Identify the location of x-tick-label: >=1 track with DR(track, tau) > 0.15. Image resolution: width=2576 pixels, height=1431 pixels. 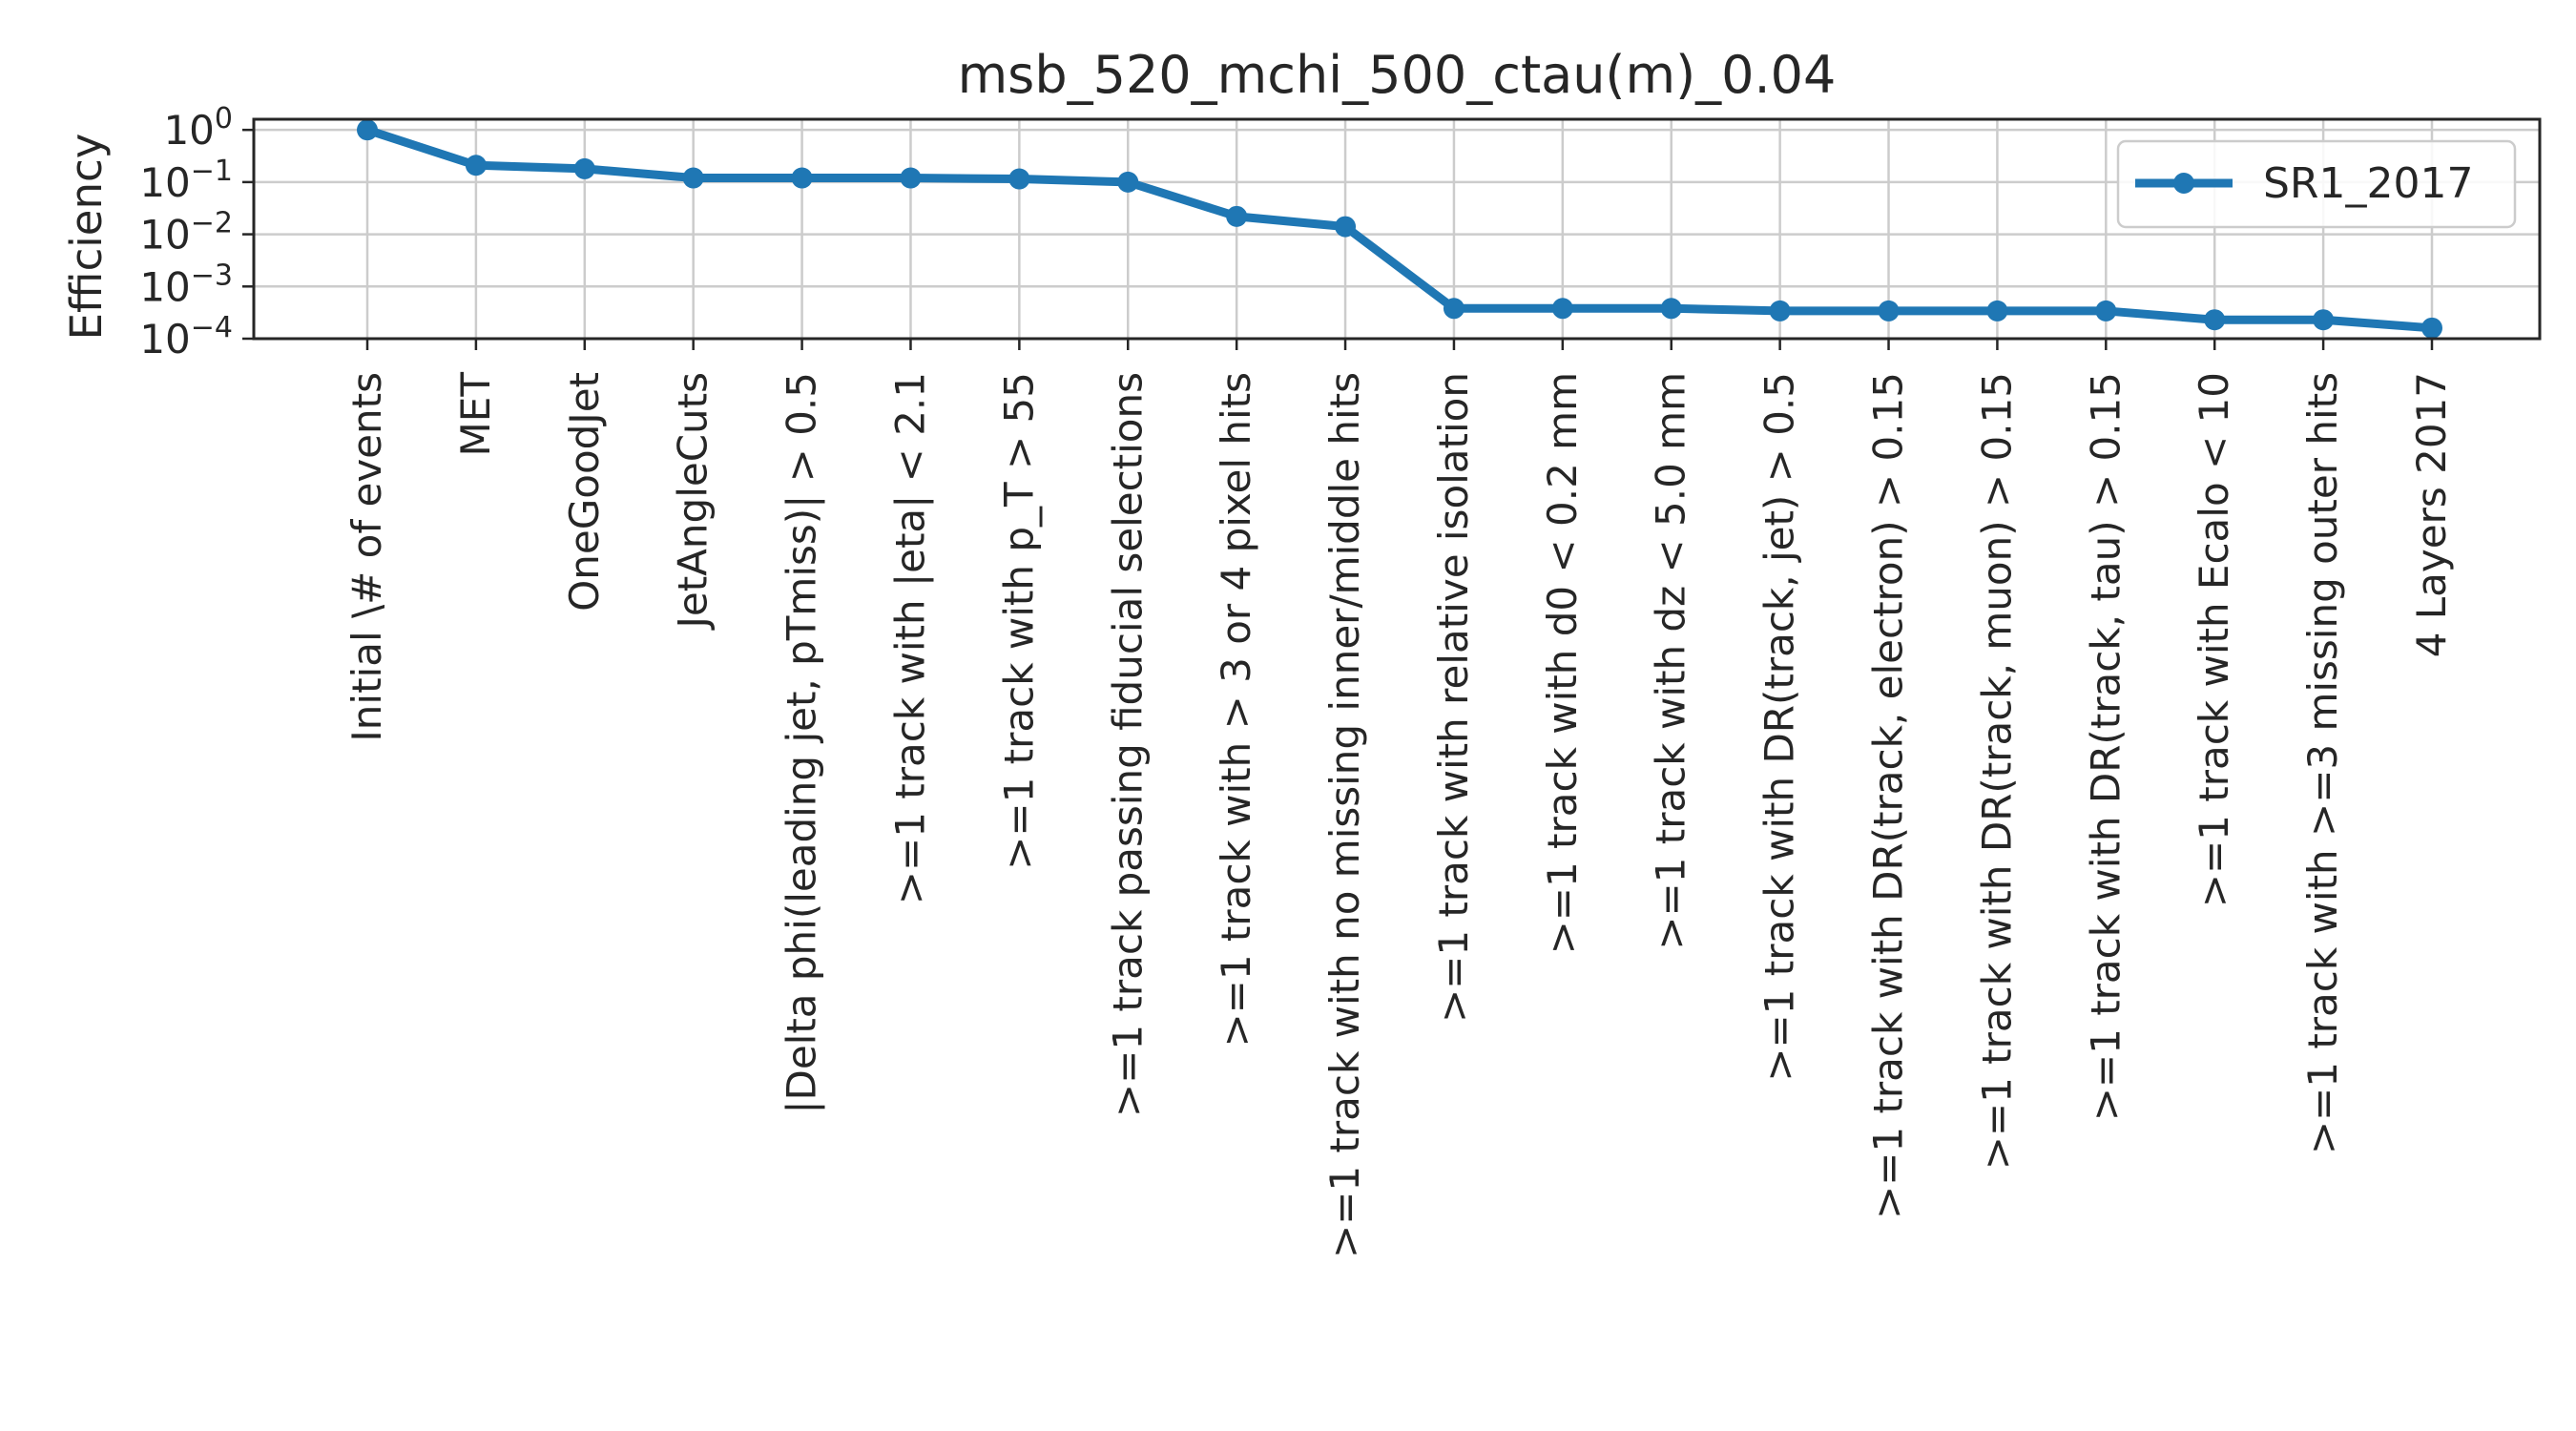
(2105, 746).